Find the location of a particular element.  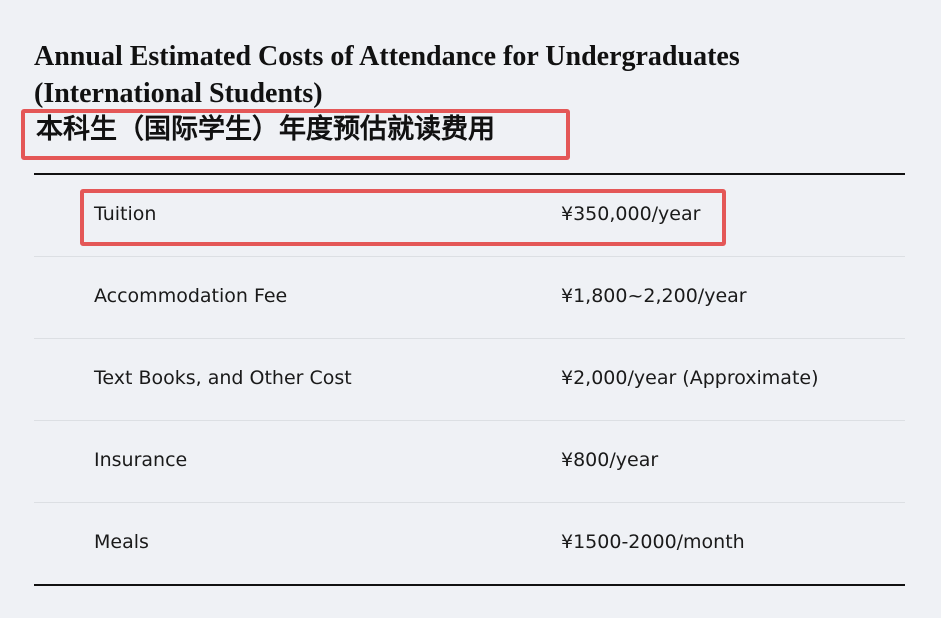

table-row: Meals ¥1500-2000/month is located at coordinates (469, 543).